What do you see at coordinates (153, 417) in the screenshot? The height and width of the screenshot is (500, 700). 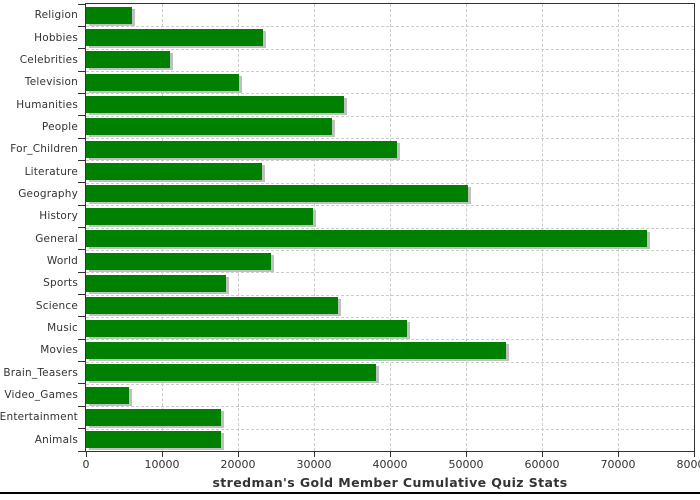 I see `bar-entertainment` at bounding box center [153, 417].